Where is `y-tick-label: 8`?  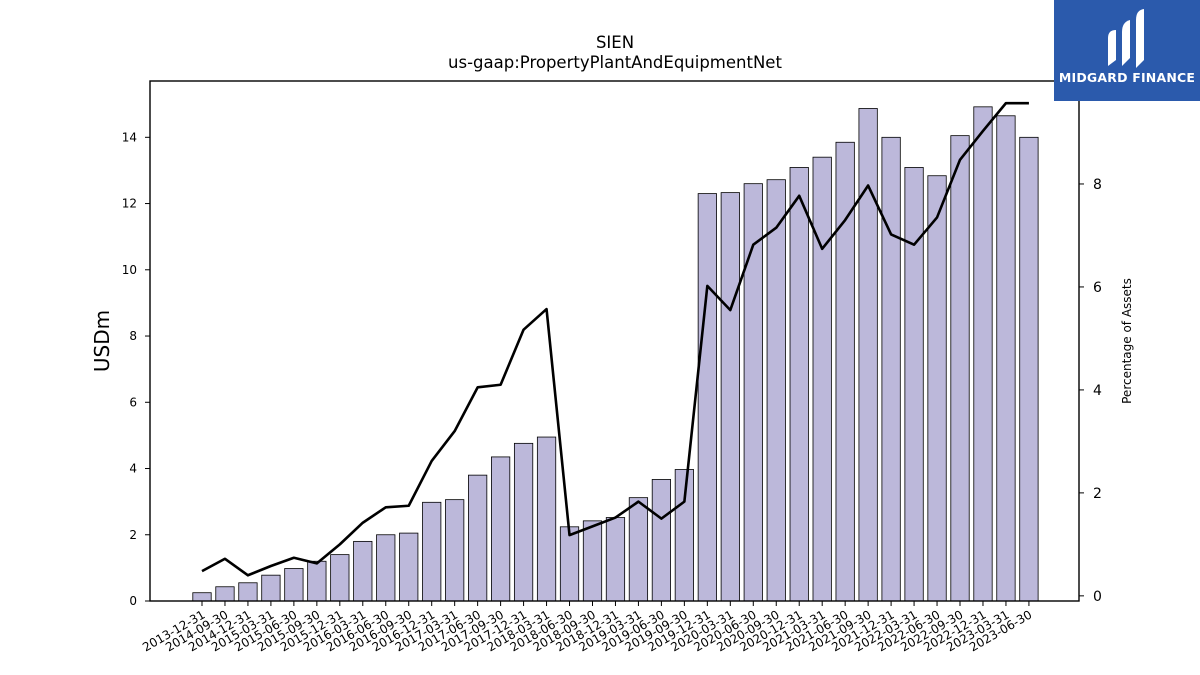
y-tick-label: 8 is located at coordinates (133, 336).